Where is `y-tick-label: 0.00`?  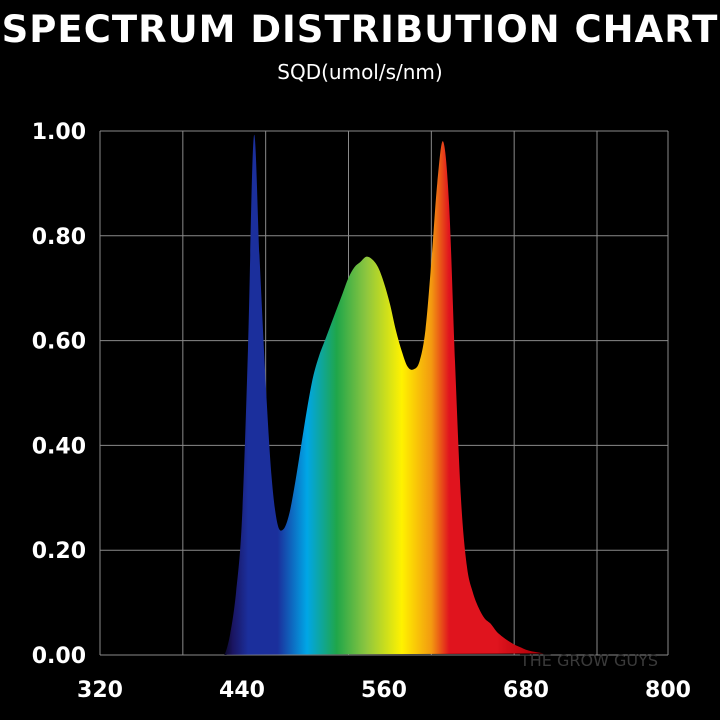
y-tick-label: 0.00 is located at coordinates (59, 656).